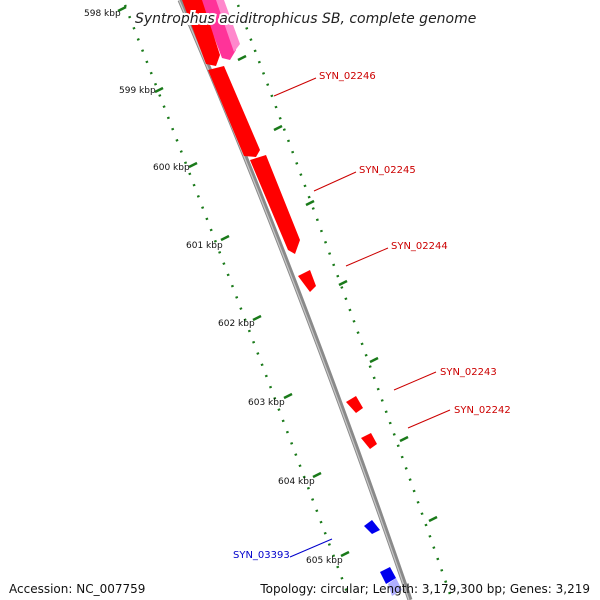 This screenshot has width=600, height=600. What do you see at coordinates (468, 372) in the screenshot?
I see `gene-label: SYN_02243` at bounding box center [468, 372].